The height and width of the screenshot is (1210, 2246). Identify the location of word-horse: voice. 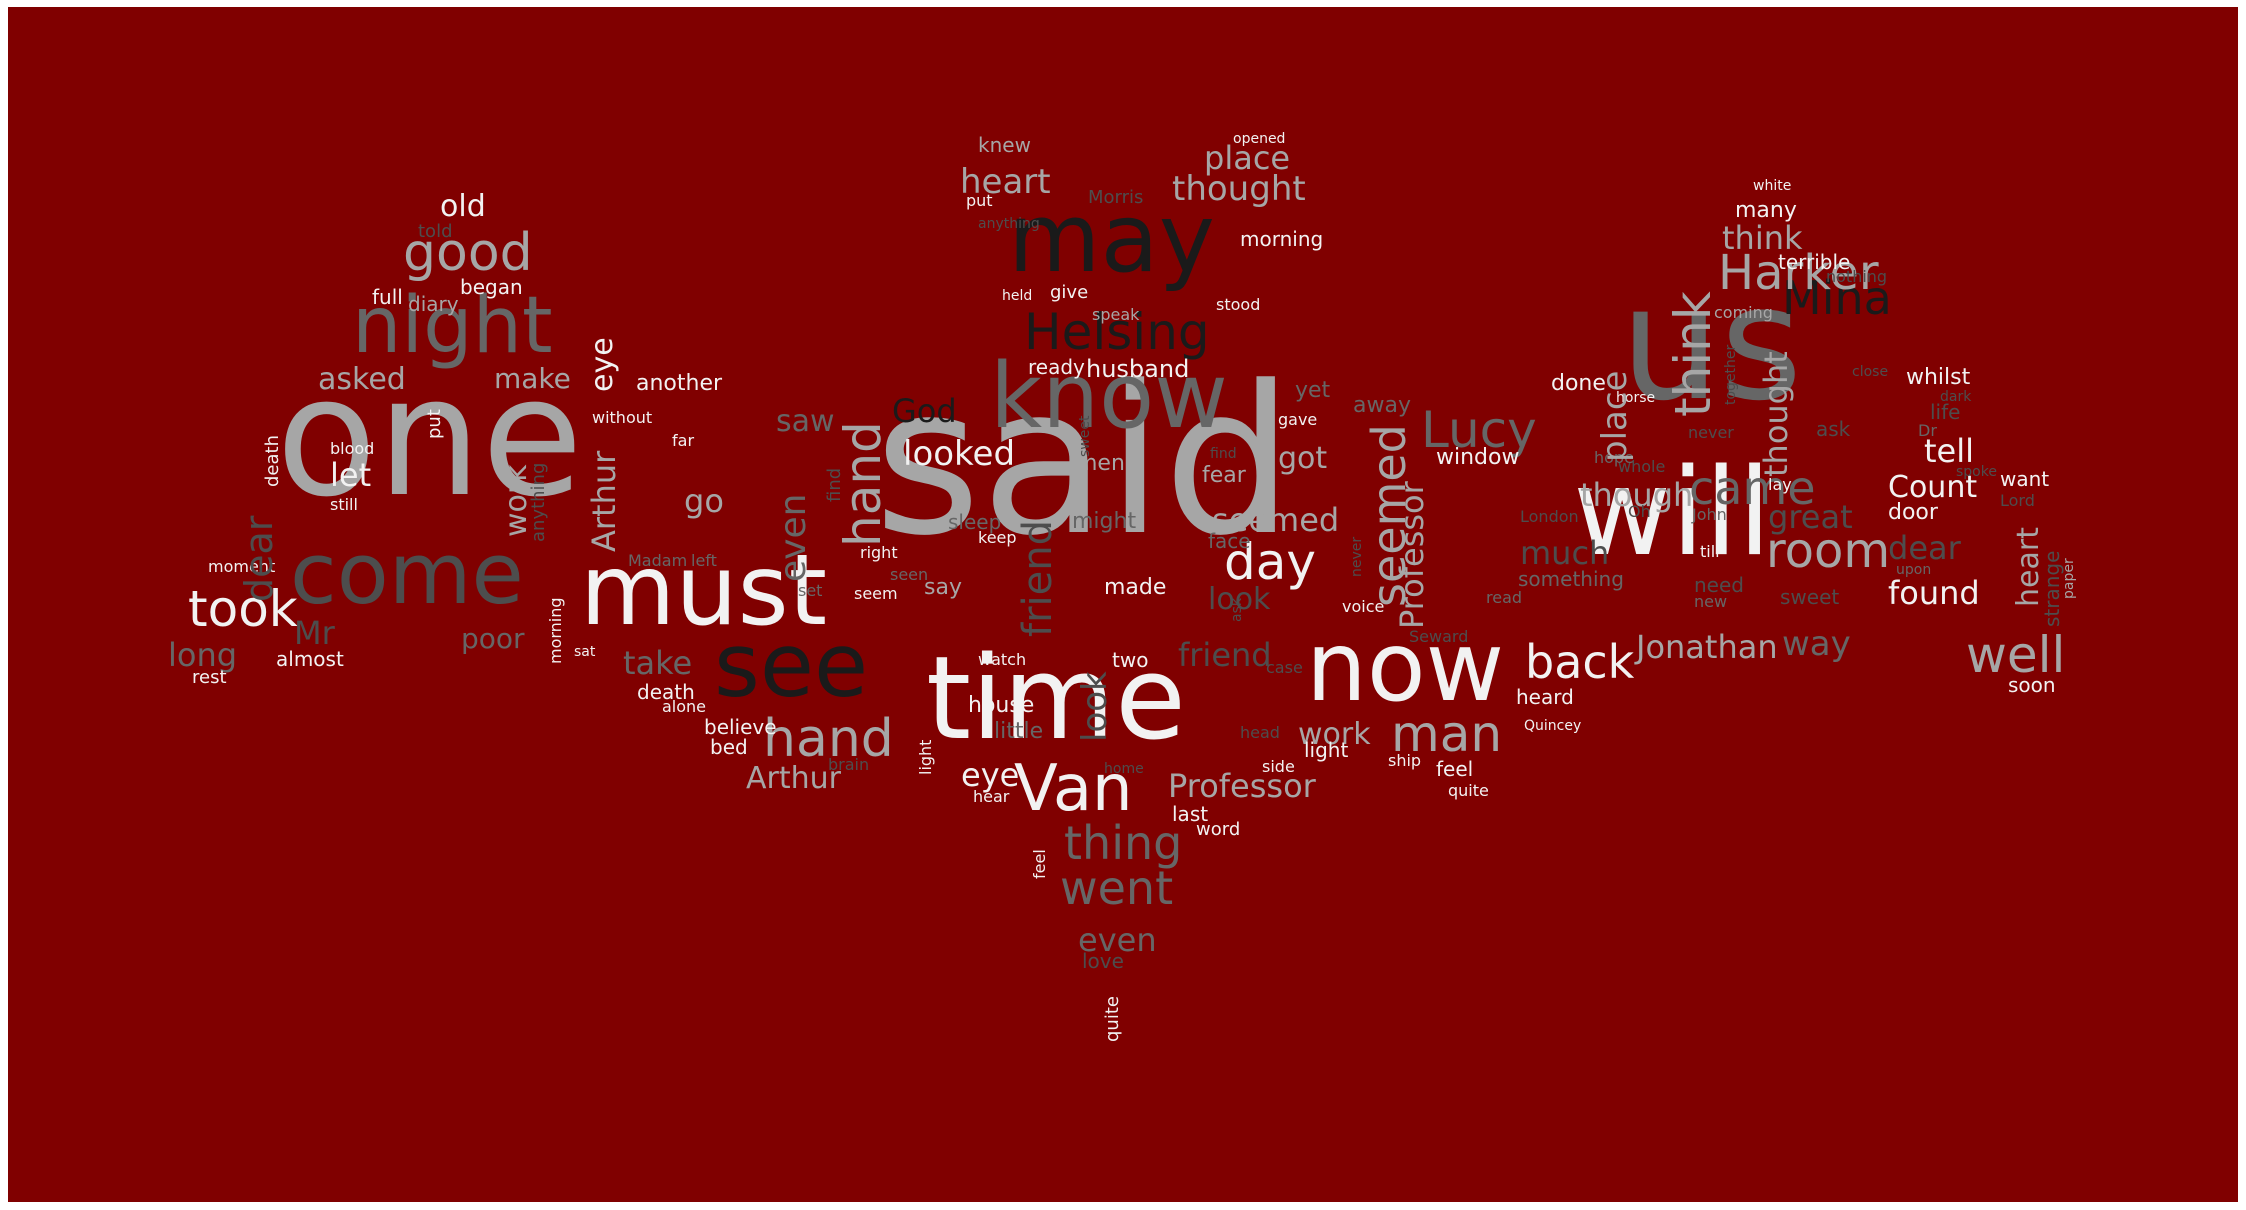
(1363, 606).